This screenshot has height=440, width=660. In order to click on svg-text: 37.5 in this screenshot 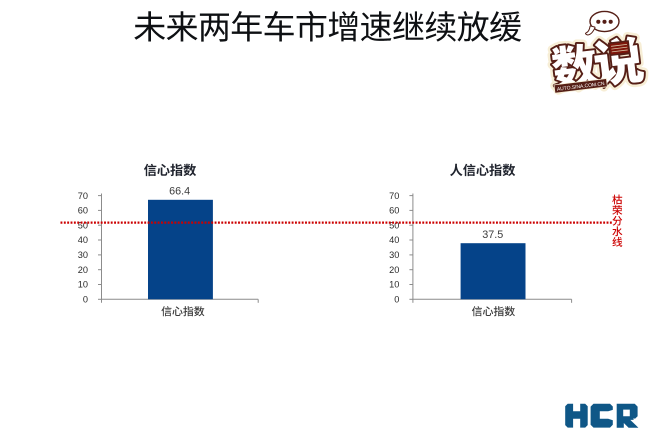, I will do `click(492, 235)`.